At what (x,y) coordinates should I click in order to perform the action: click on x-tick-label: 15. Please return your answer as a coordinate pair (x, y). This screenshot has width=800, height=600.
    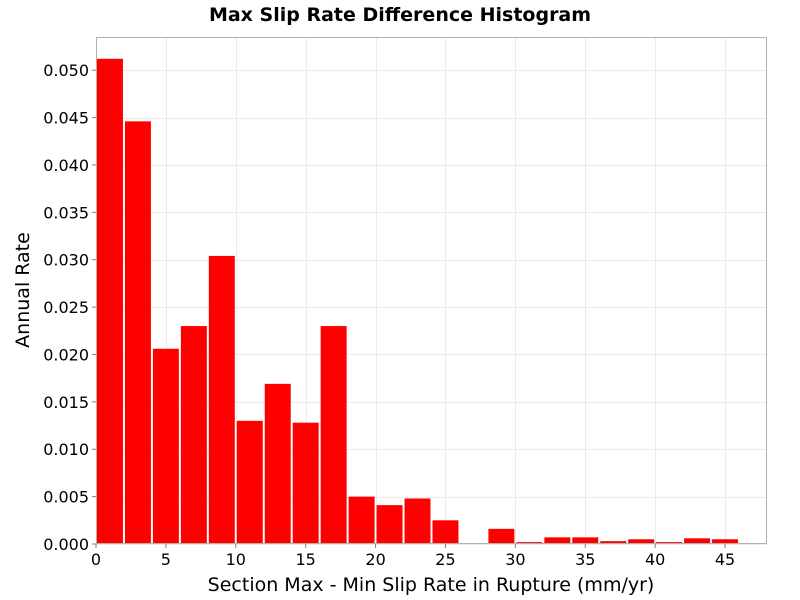
    Looking at the image, I should click on (306, 559).